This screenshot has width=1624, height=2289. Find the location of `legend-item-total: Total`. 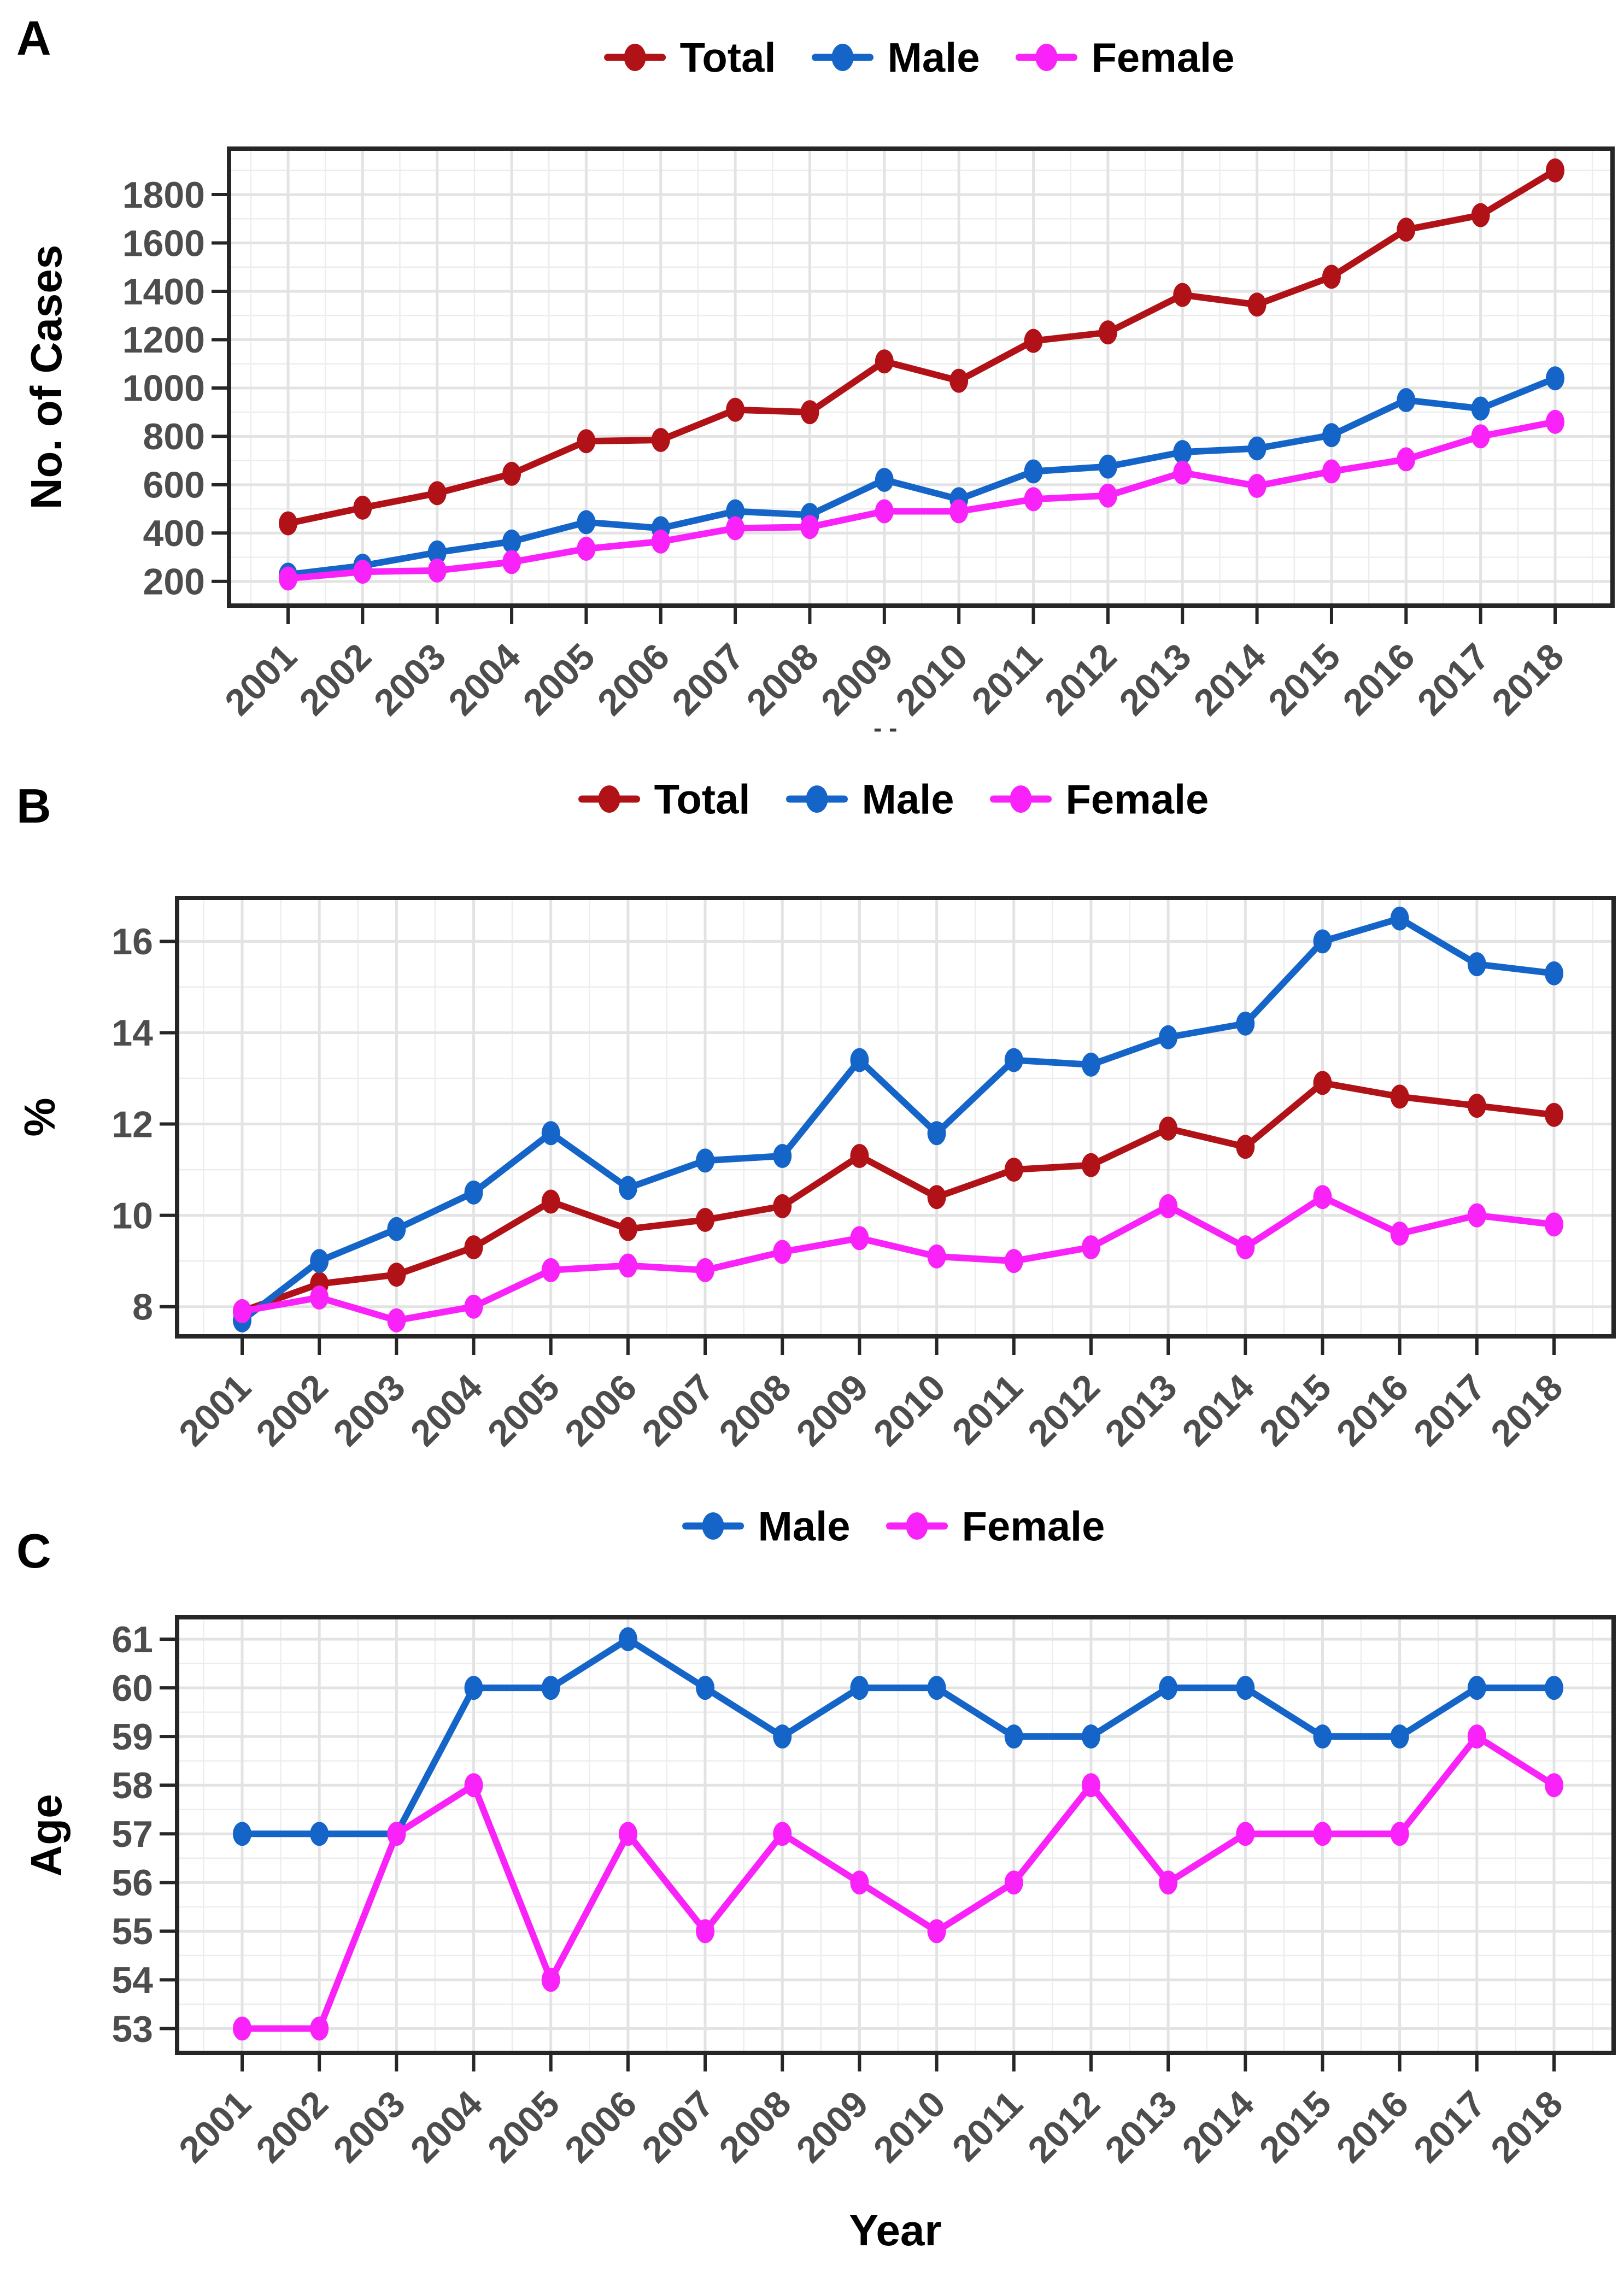

legend-item-total: Total is located at coordinates (690, 58).